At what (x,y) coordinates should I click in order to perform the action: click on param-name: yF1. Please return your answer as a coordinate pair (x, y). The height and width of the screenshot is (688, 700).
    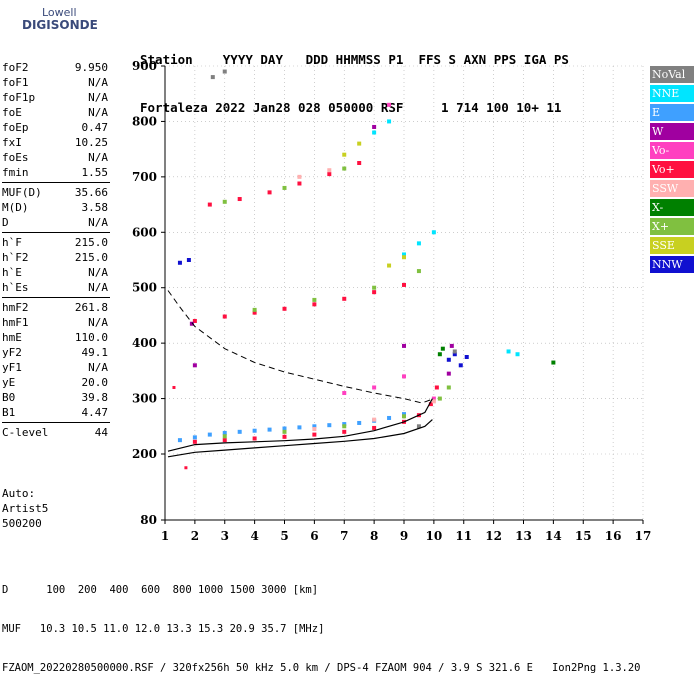
    Looking at the image, I should click on (12, 367).